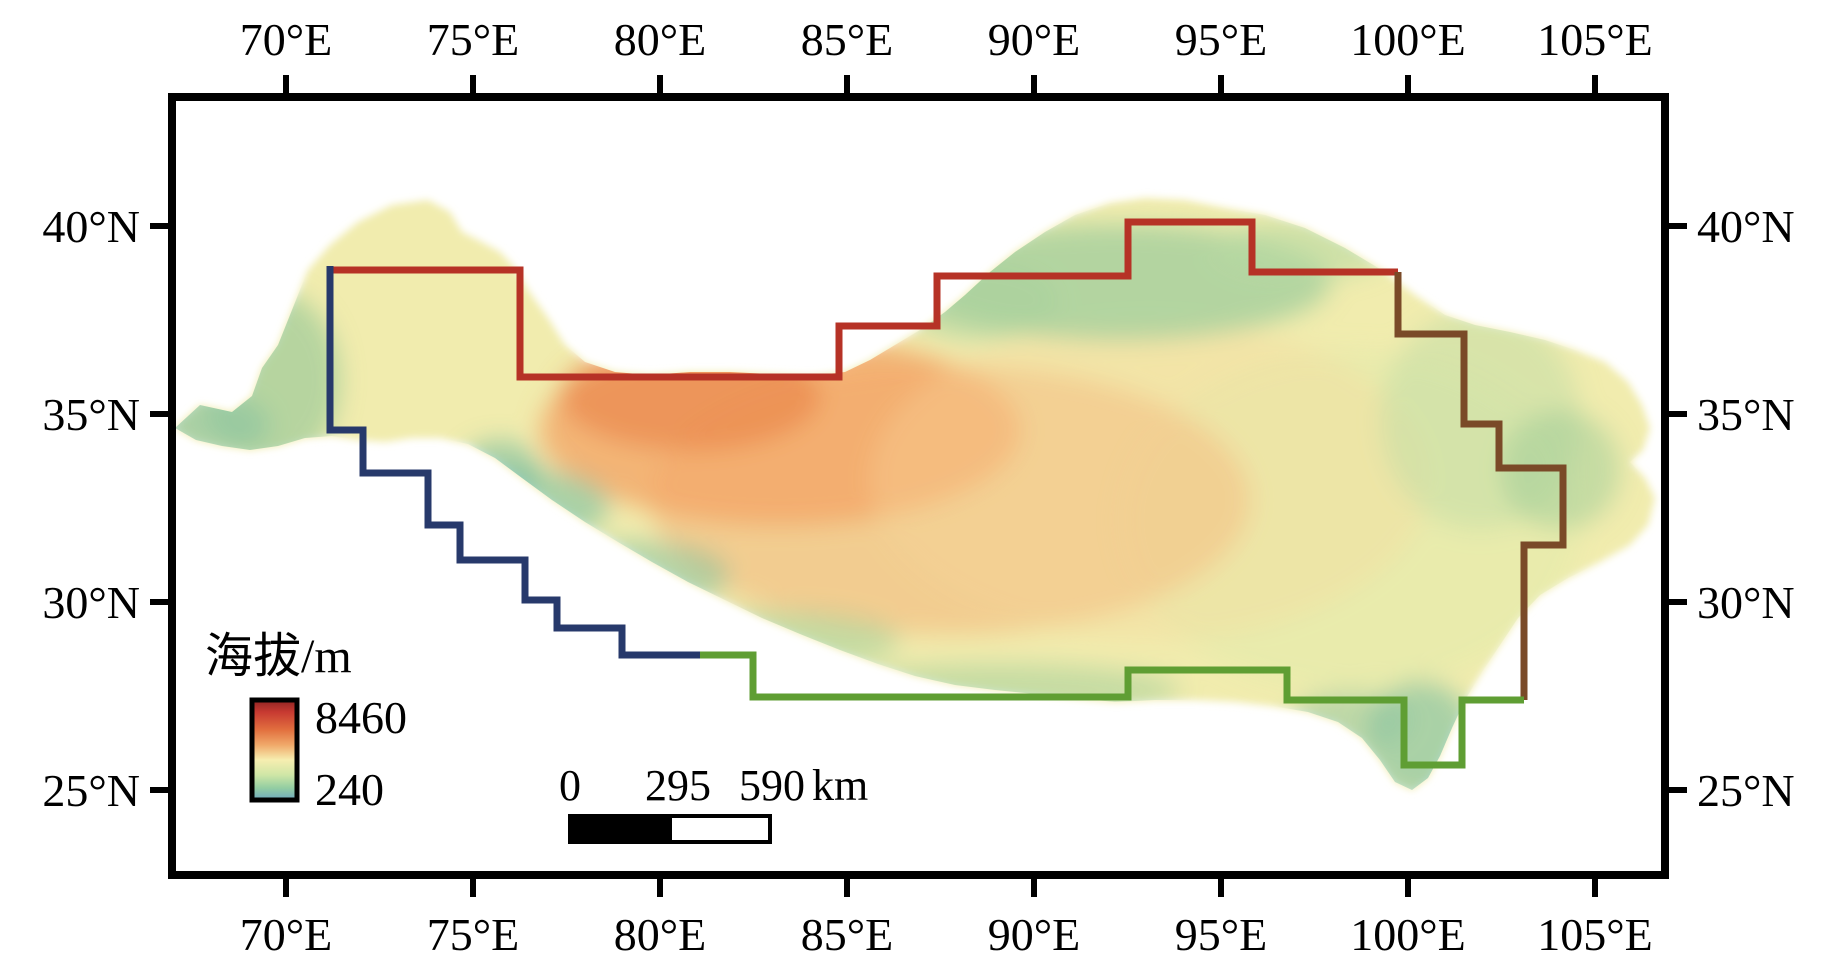 The width and height of the screenshot is (1843, 978). What do you see at coordinates (286, 39) in the screenshot?
I see `lon-label-top: 70°E` at bounding box center [286, 39].